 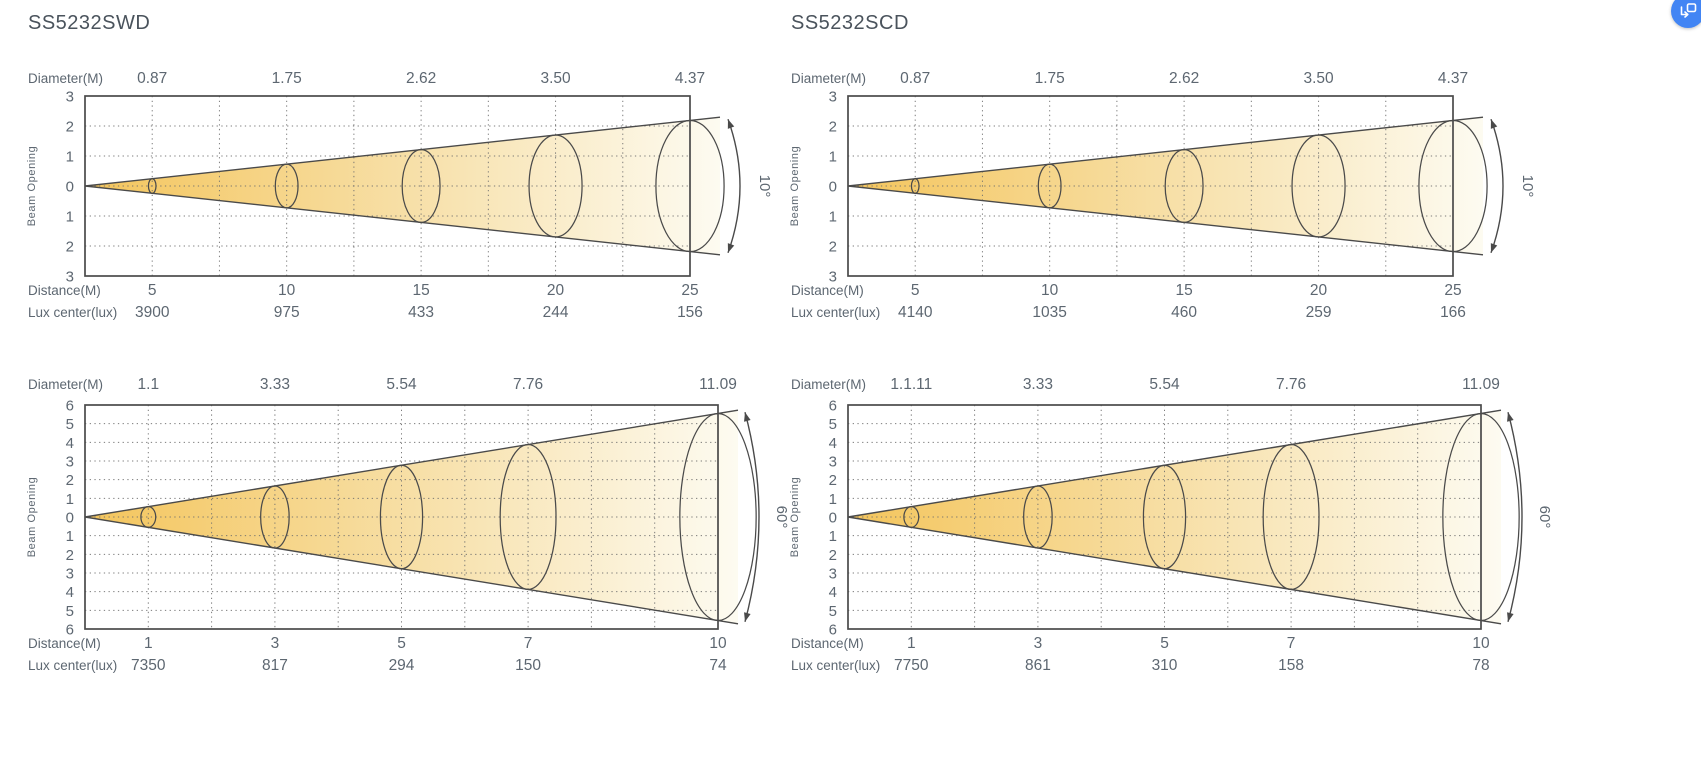 What do you see at coordinates (1038, 643) in the screenshot?
I see `distance-value: 3` at bounding box center [1038, 643].